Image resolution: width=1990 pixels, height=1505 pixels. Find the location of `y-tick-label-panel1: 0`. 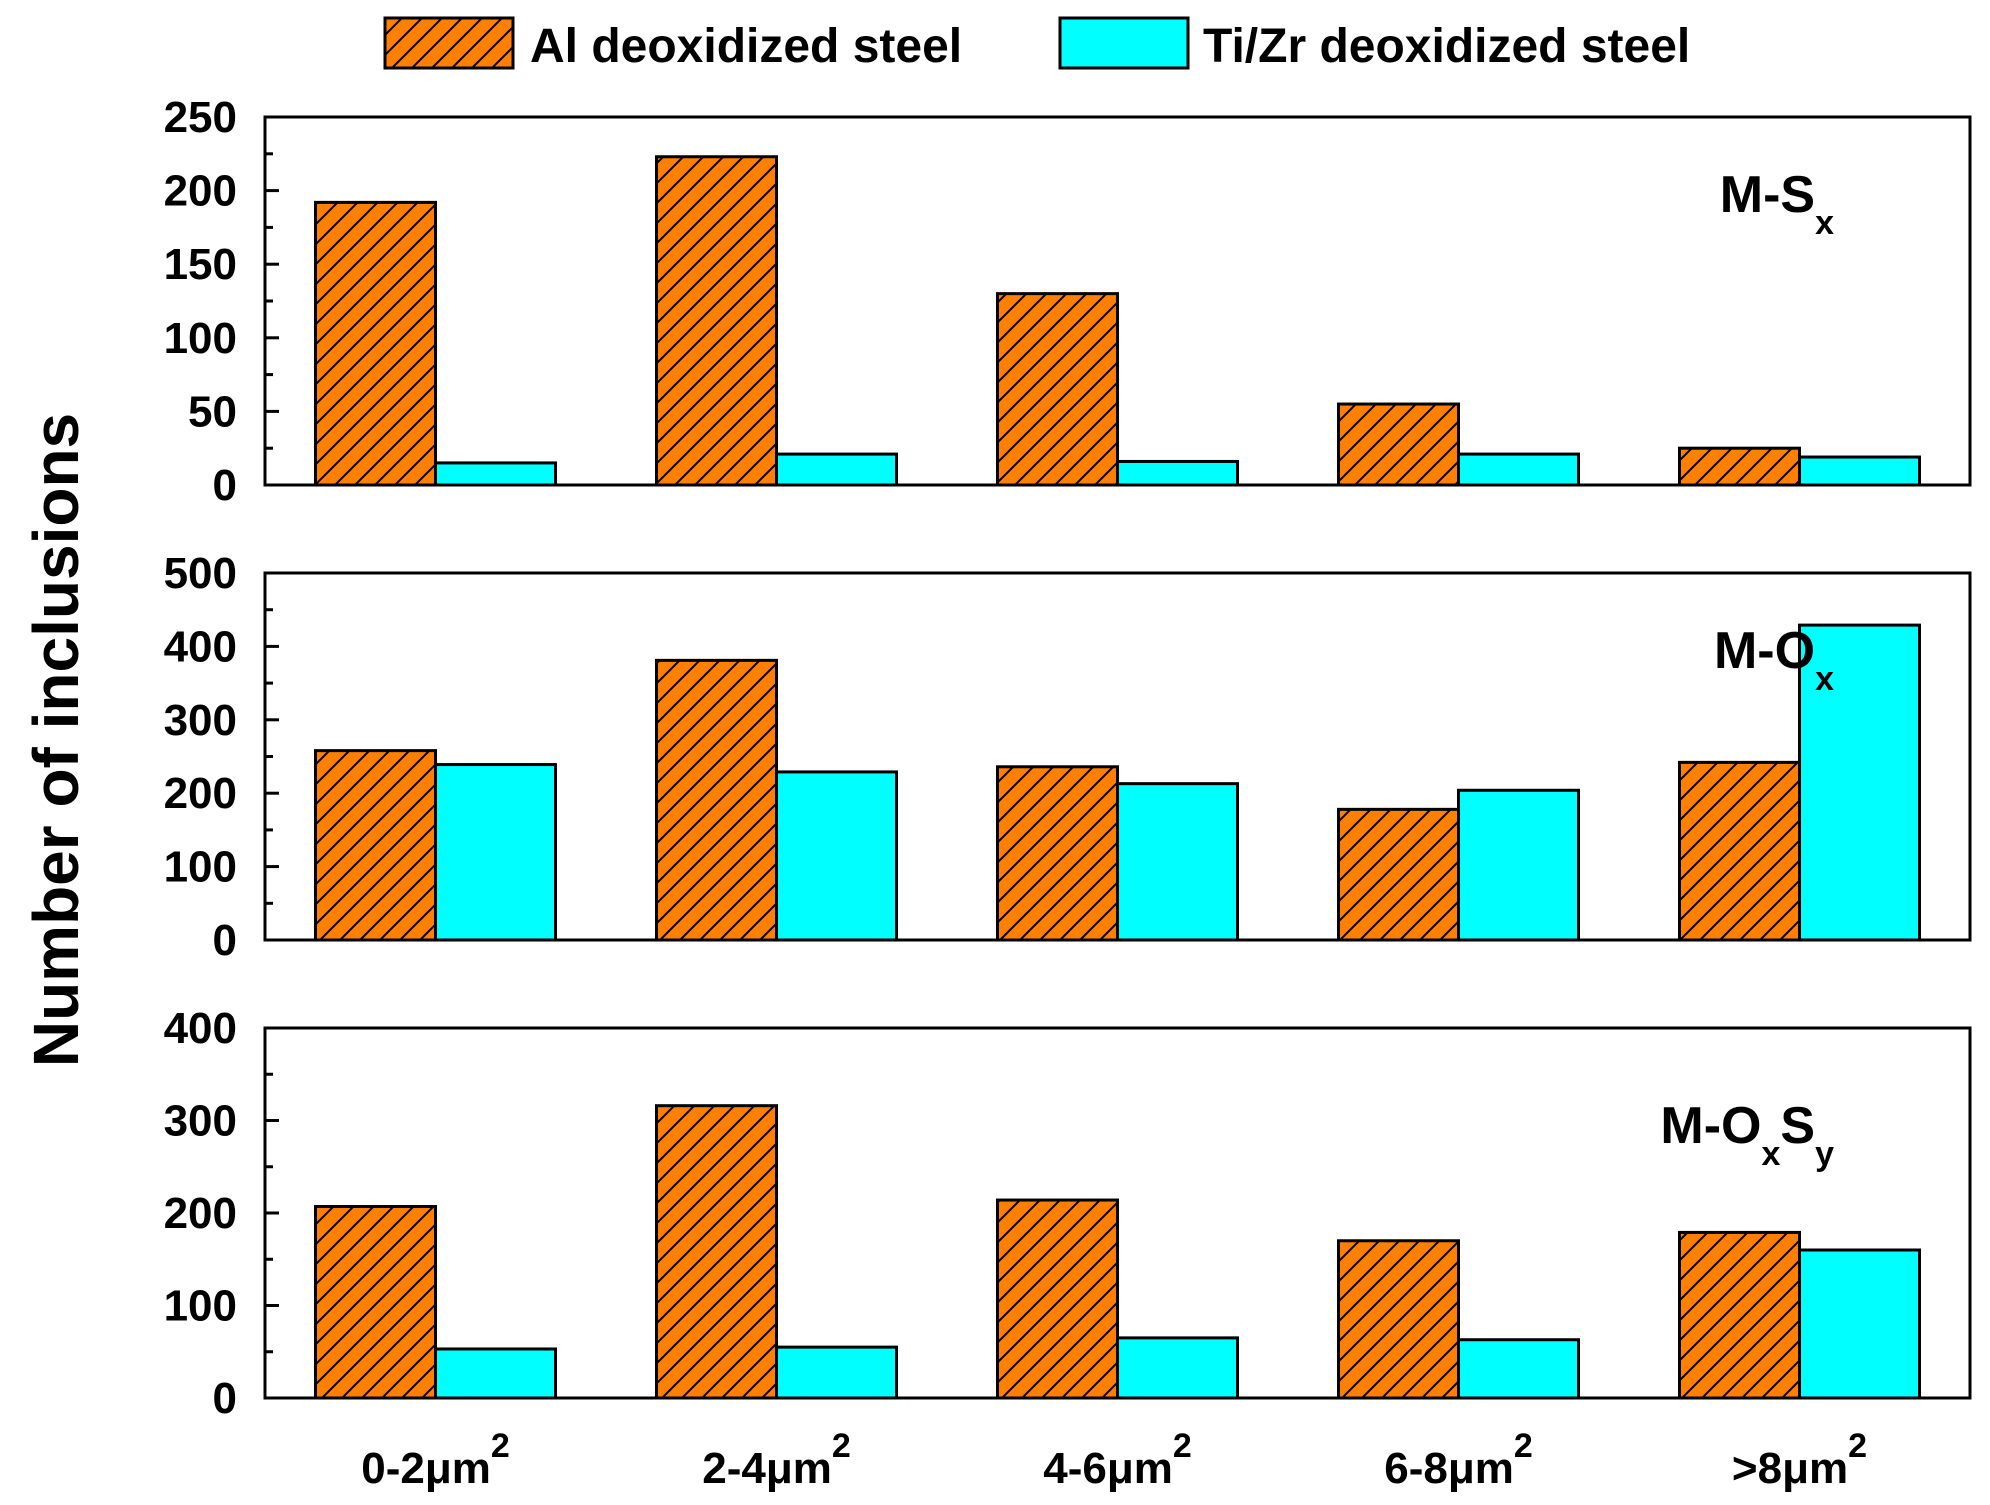

y-tick-label-panel1: 0 is located at coordinates (225, 485).